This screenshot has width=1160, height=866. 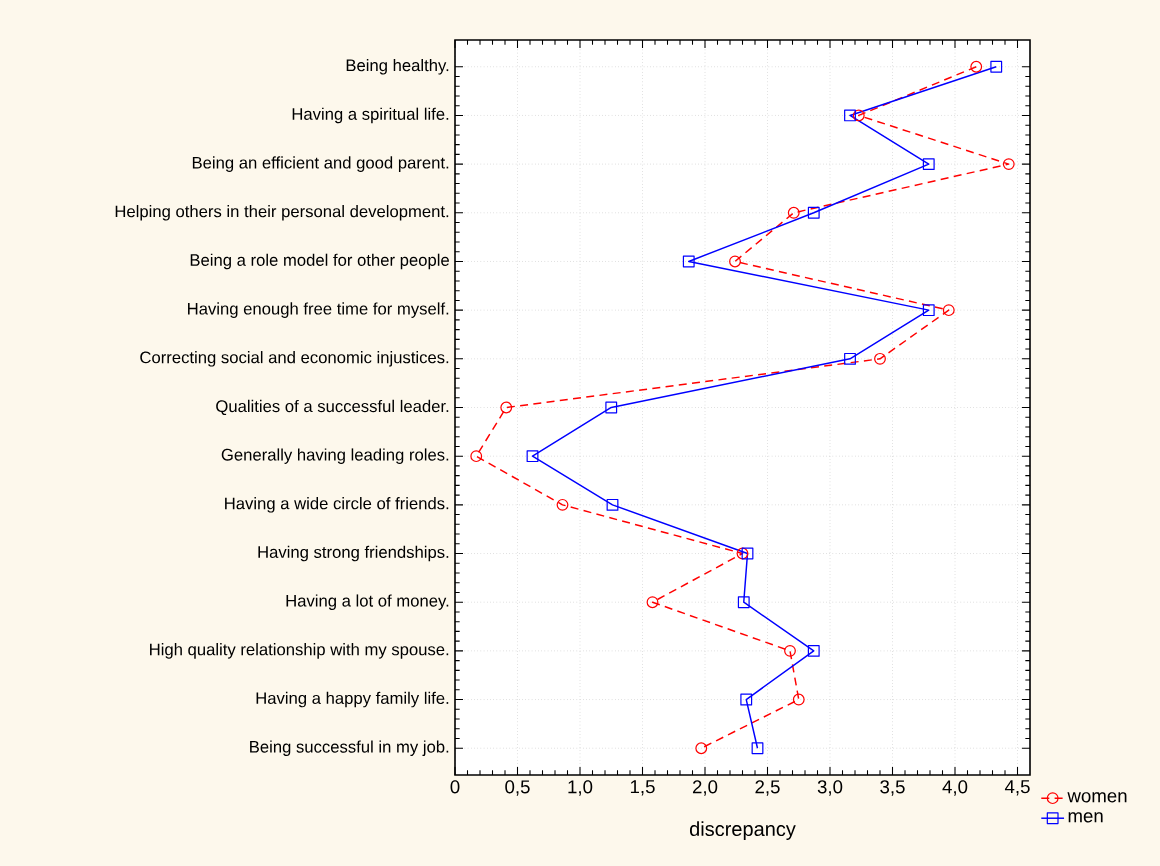 What do you see at coordinates (294, 359) in the screenshot?
I see `y-tick-label: Correcting social and economic injustices.` at bounding box center [294, 359].